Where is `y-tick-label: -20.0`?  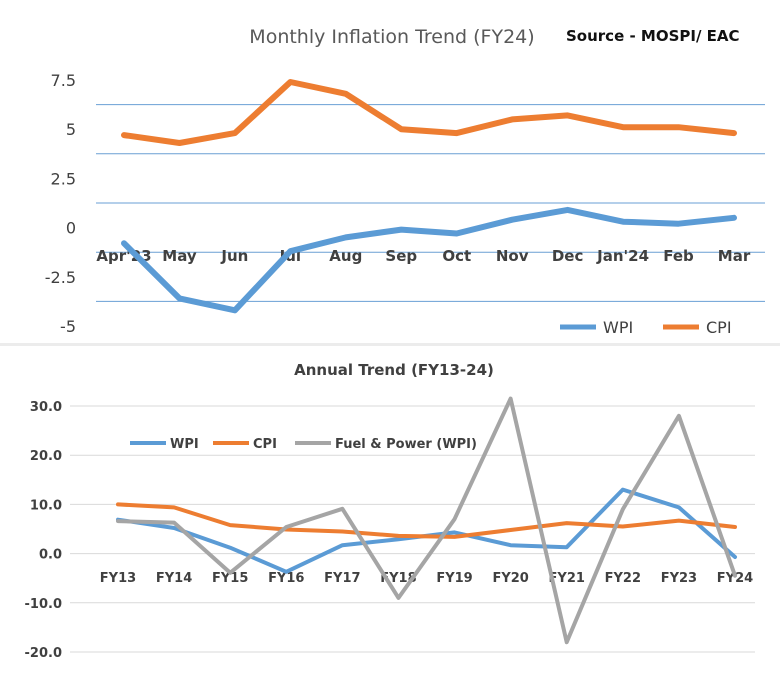
y-tick-label: -20.0 is located at coordinates (43, 653).